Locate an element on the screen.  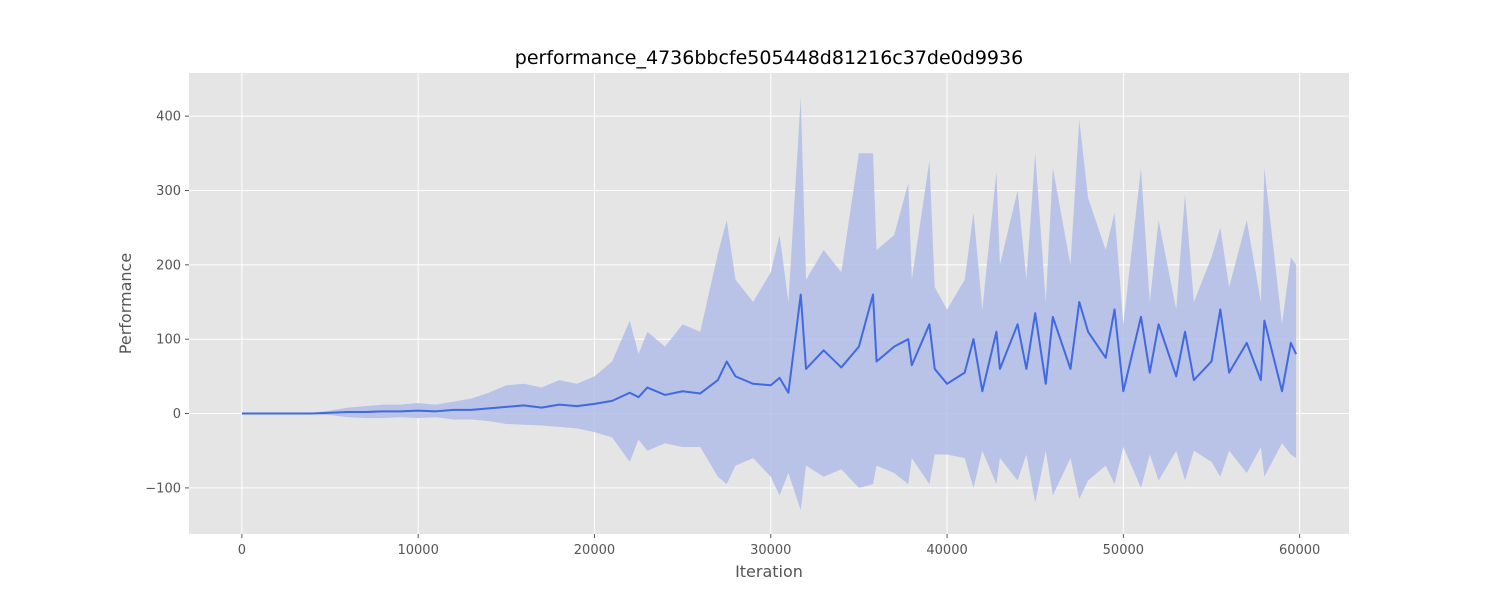
series-line is located at coordinates (769, 354).